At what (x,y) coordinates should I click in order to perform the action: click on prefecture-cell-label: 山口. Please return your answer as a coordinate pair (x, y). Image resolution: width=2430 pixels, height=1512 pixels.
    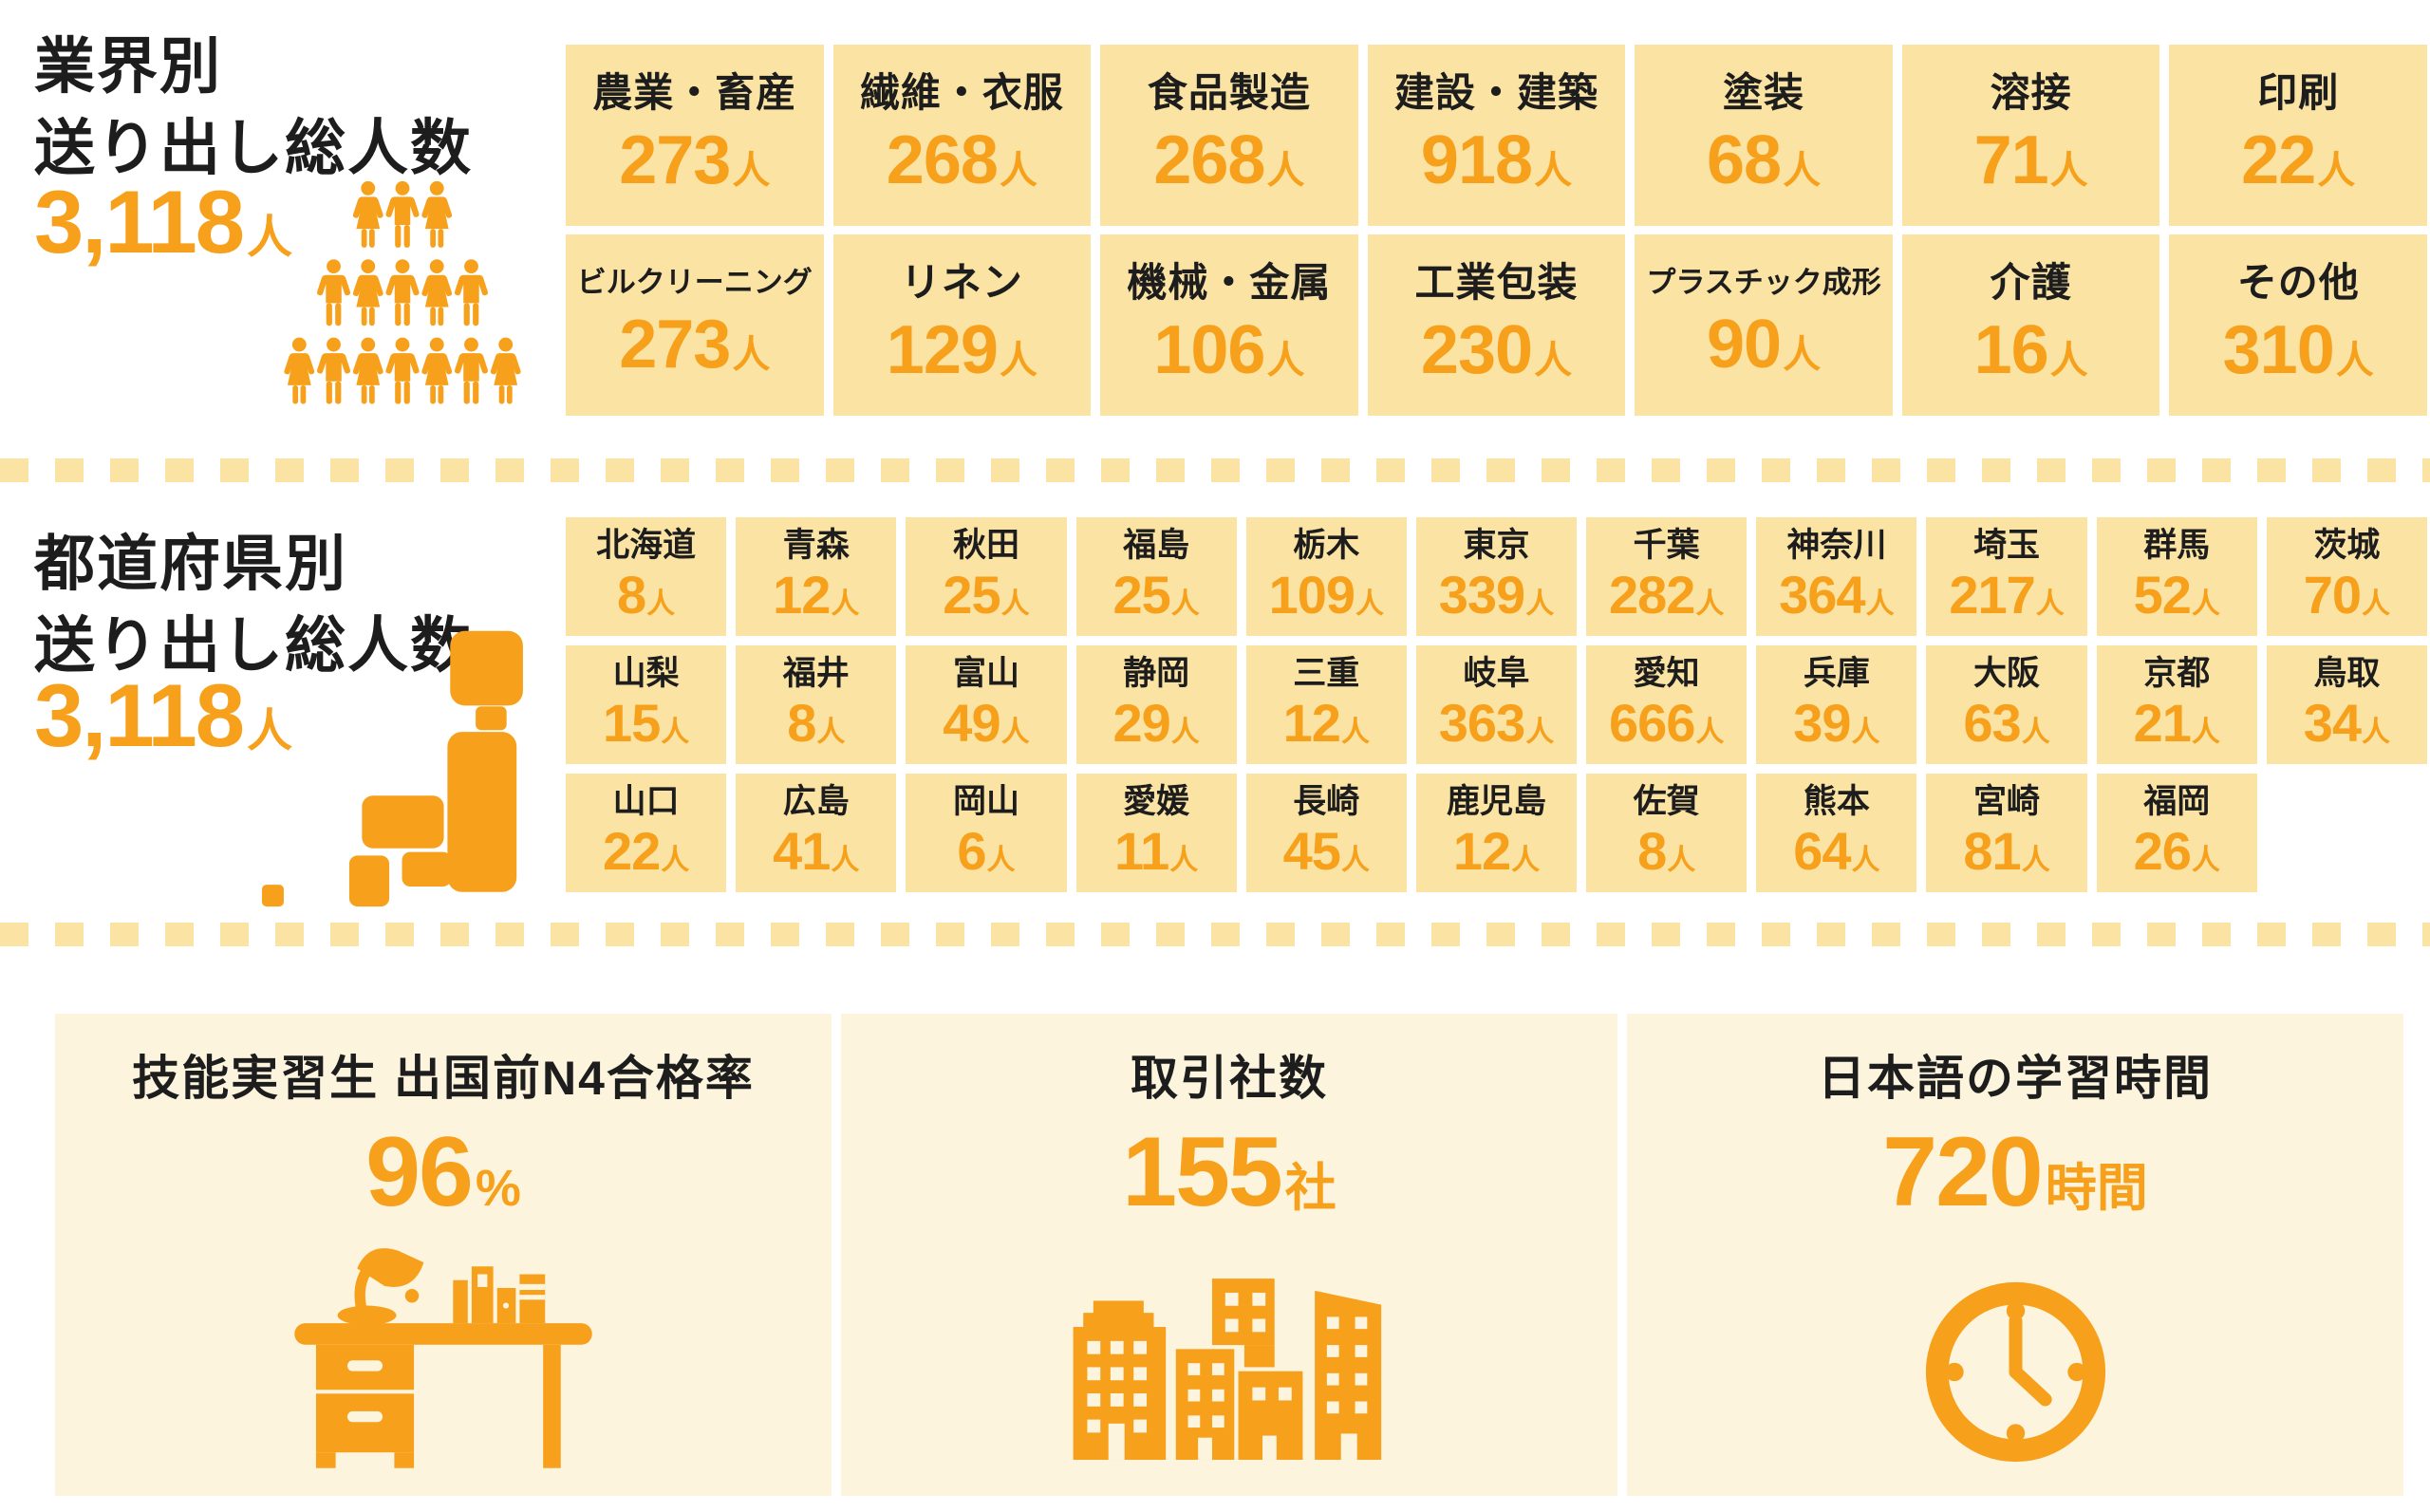
    Looking at the image, I should click on (646, 801).